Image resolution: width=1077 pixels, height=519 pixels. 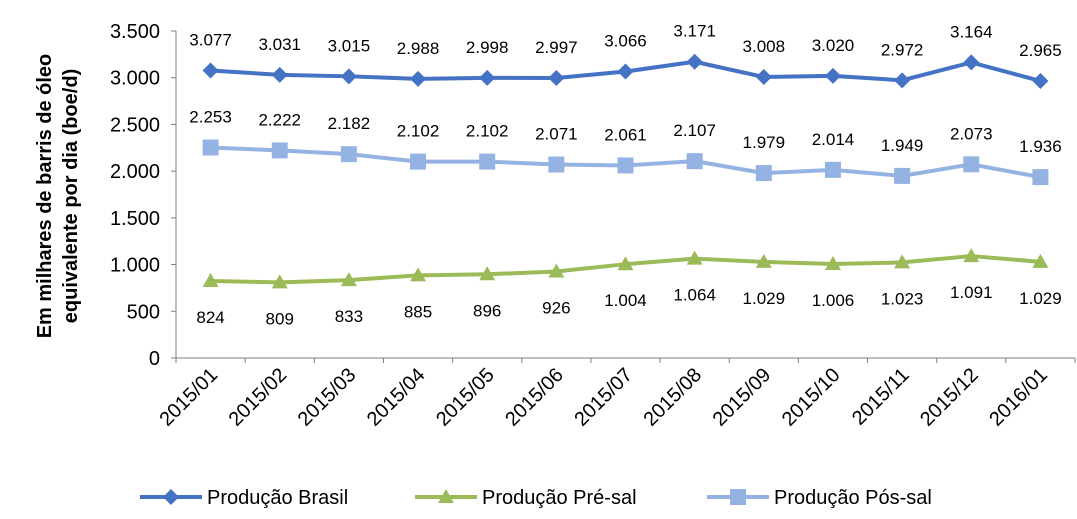 I want to click on data-label-producao-pos-sal: 1.949, so click(x=902, y=145).